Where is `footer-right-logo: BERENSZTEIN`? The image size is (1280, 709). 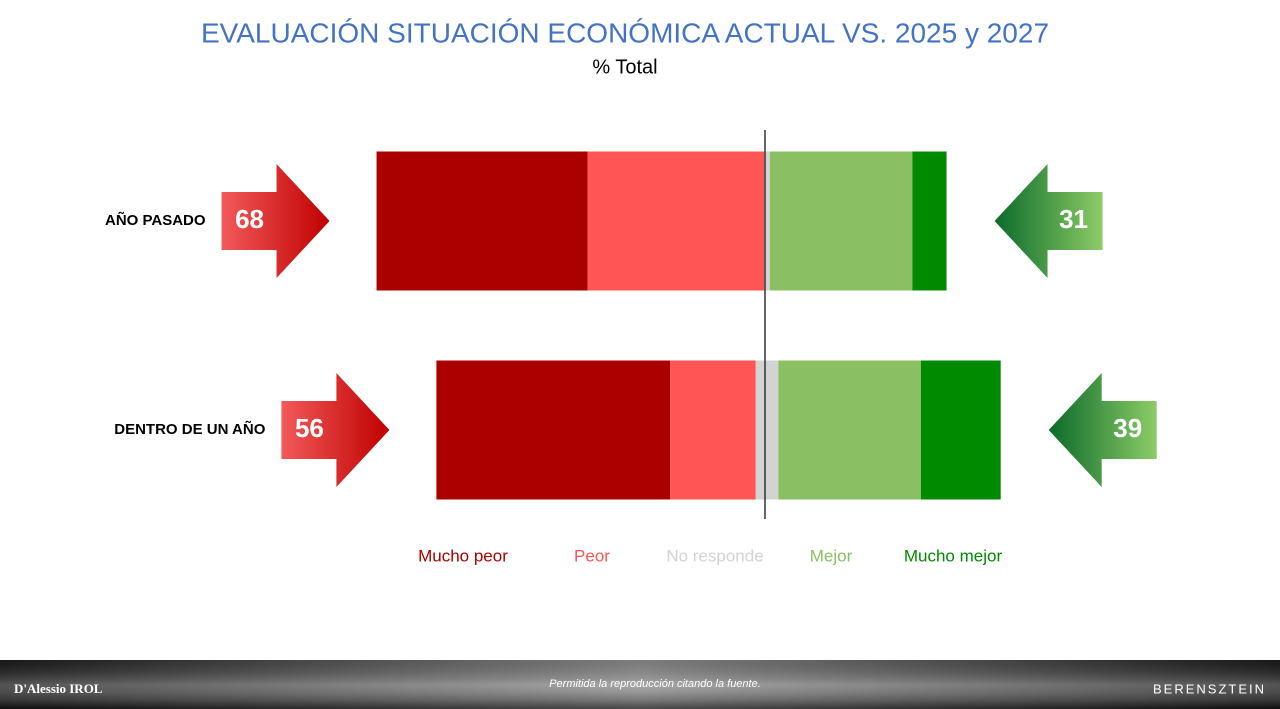
footer-right-logo: BERENSZTEIN is located at coordinates (1209, 688).